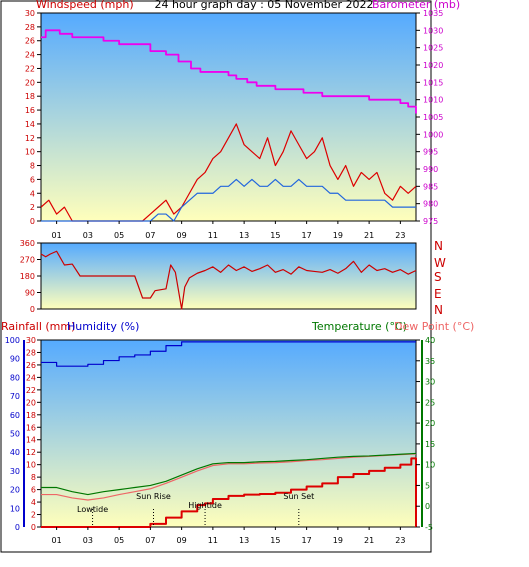  I want to click on temp-tick-label: 30, so click(430, 382).